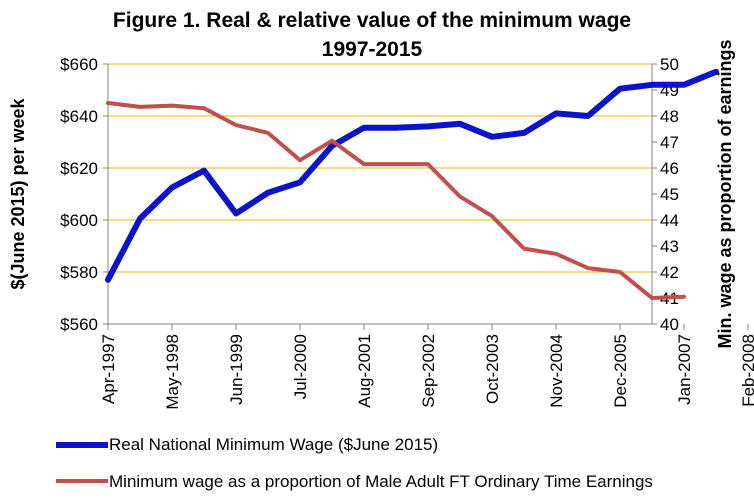  What do you see at coordinates (669, 194) in the screenshot?
I see `right-tick-label: 45` at bounding box center [669, 194].